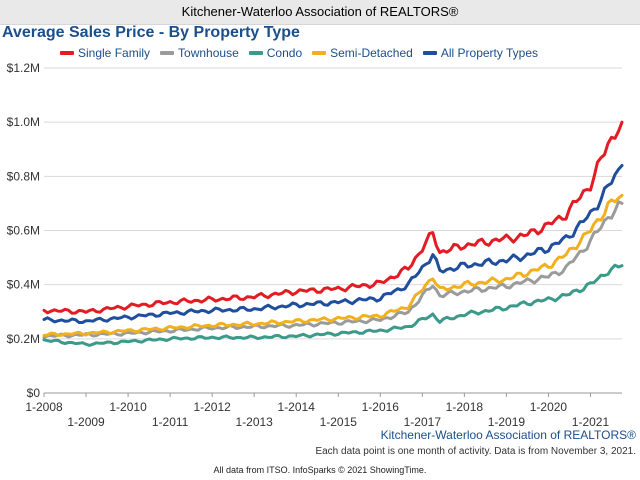 The height and width of the screenshot is (480, 640). What do you see at coordinates (339, 422) in the screenshot?
I see `x-tick-label: 1-2015` at bounding box center [339, 422].